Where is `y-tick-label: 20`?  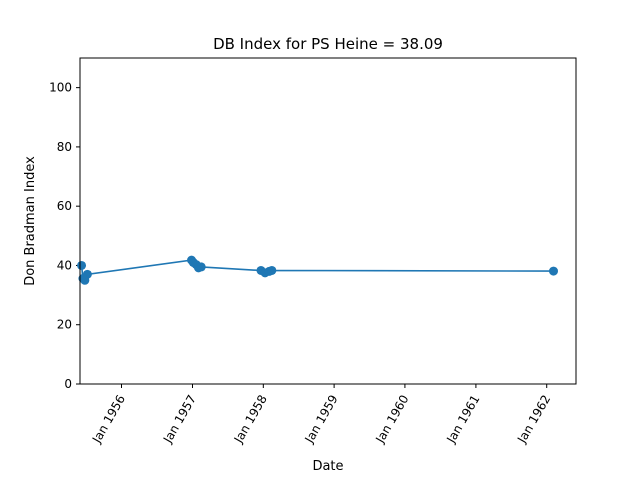
y-tick-label: 20 is located at coordinates (64, 325).